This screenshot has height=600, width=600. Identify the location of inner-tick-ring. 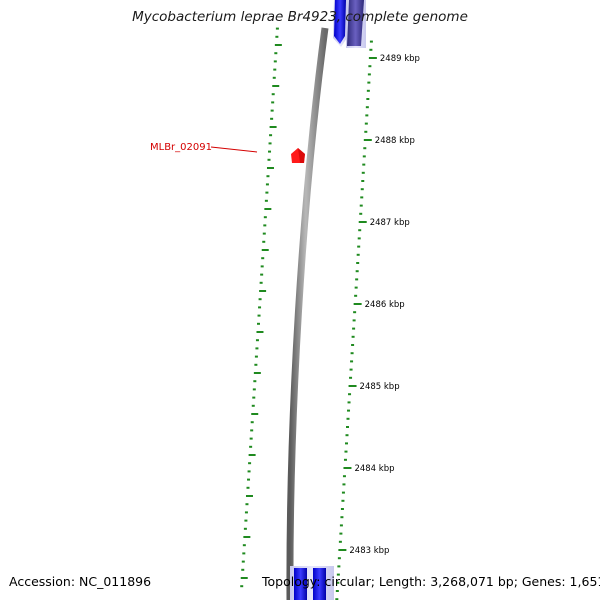
(261, 307).